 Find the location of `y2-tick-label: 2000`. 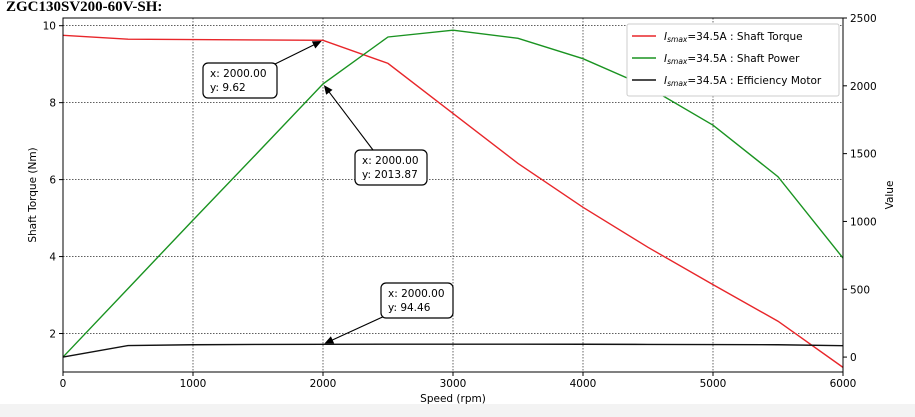

y2-tick-label: 2000 is located at coordinates (863, 87).